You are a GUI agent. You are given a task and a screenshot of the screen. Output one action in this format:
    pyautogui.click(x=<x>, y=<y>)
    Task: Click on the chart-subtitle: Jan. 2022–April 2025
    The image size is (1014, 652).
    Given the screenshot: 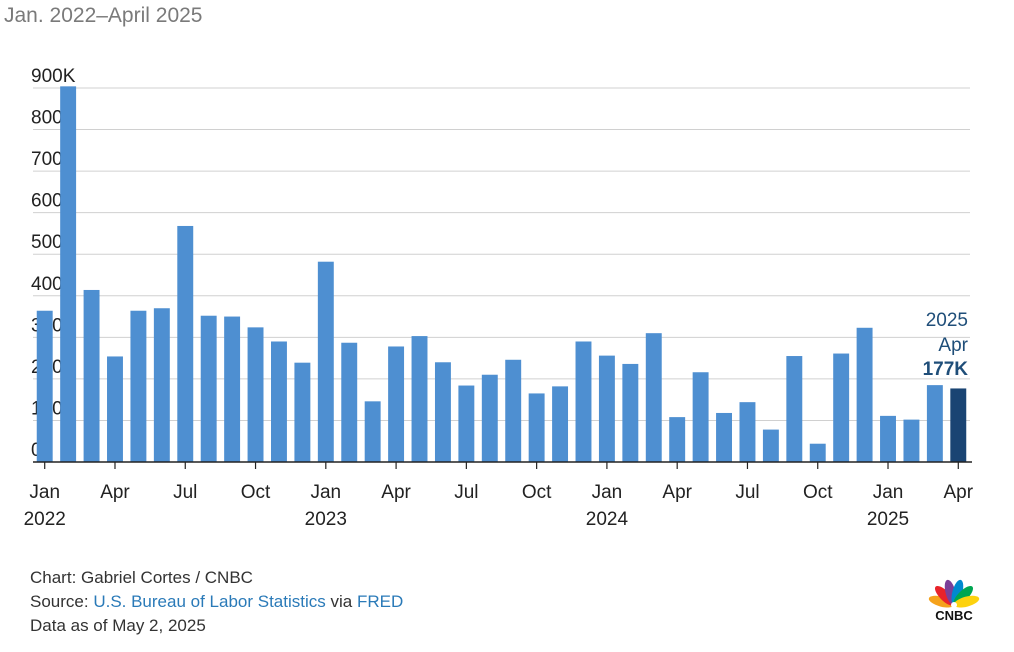 What is the action you would take?
    pyautogui.click(x=103, y=15)
    